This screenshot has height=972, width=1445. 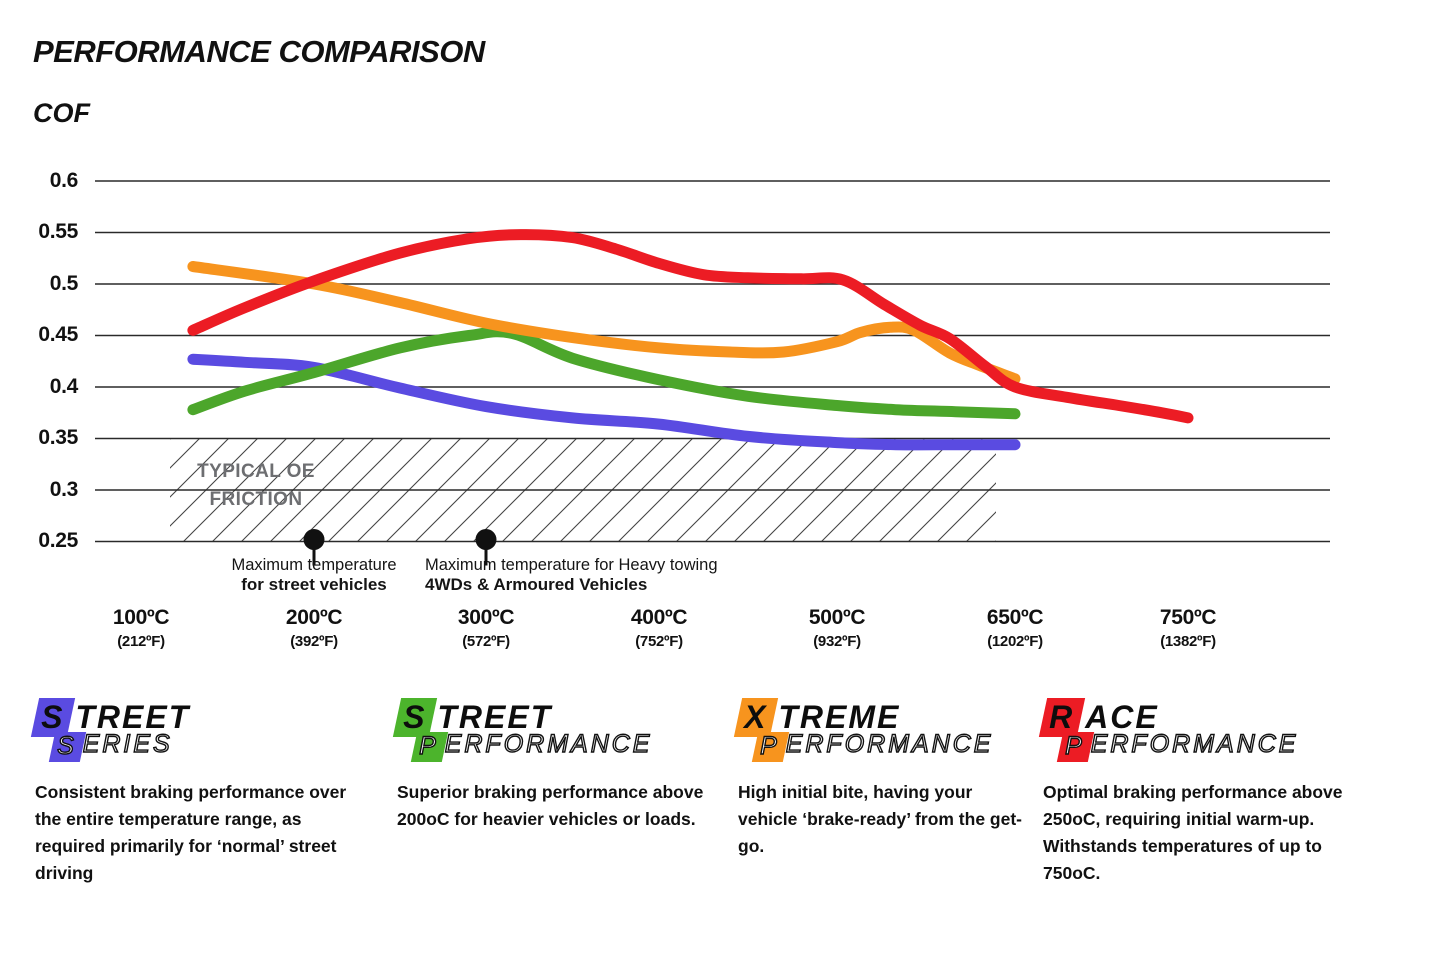 I want to click on temp-f-label: (572ºF), so click(x=486, y=641).